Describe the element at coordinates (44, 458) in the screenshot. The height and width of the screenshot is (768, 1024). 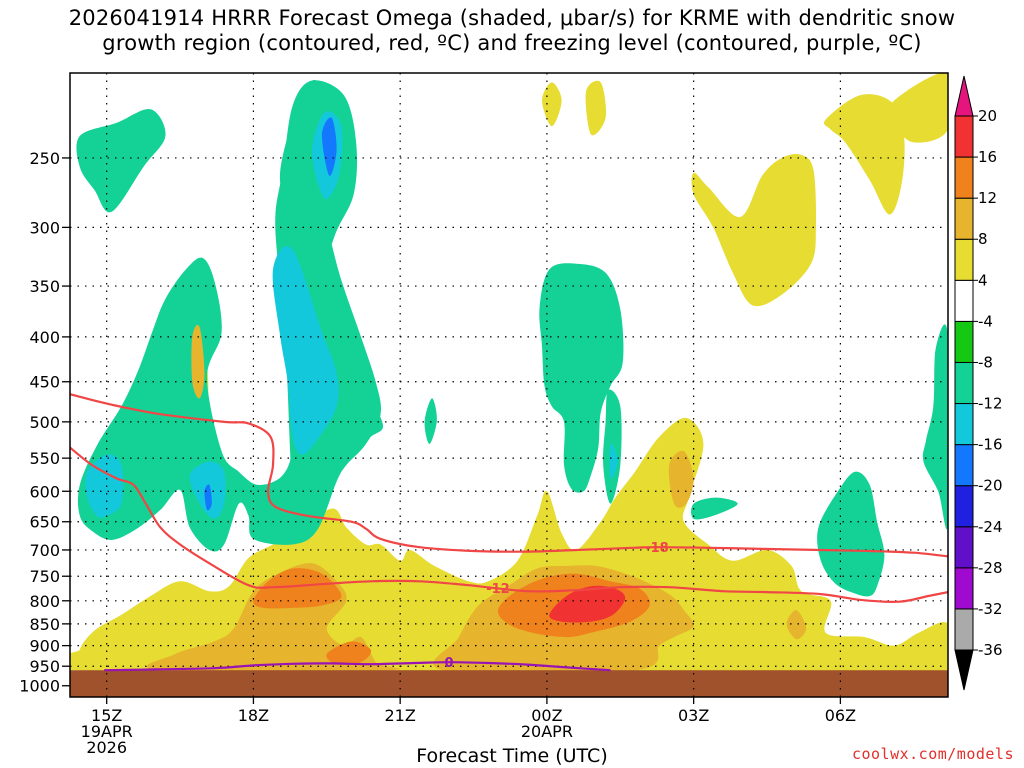
I see `y-tick-label-550: 550` at that location.